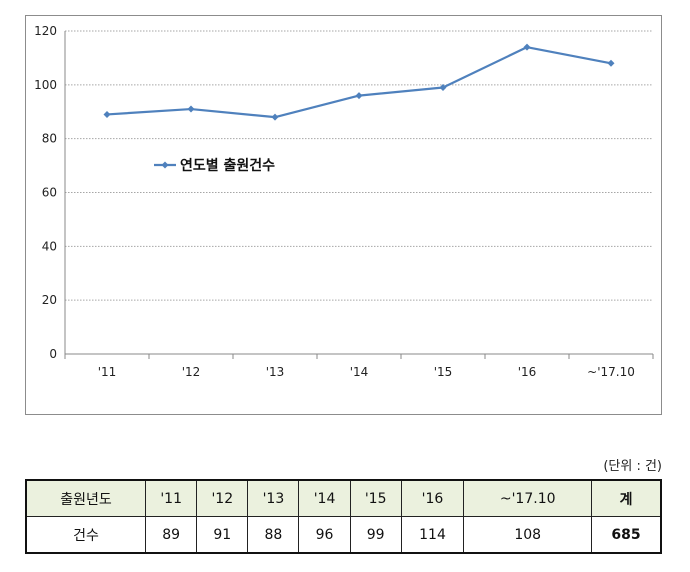  What do you see at coordinates (611, 372) in the screenshot?
I see `x-tick-label: ~'17.10` at bounding box center [611, 372].